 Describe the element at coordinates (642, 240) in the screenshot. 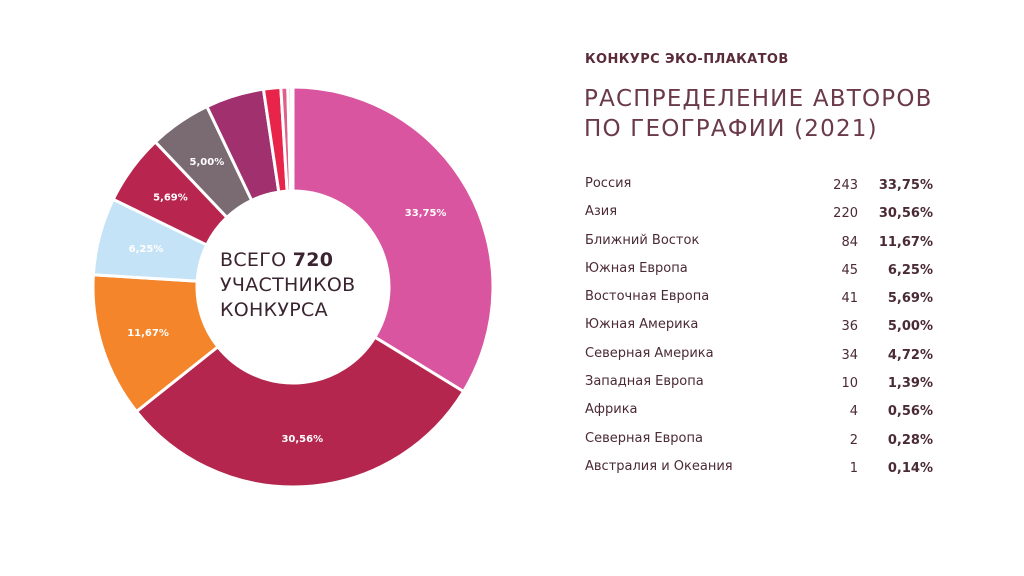

I see `legend-region-name: Ближний Восток` at that location.